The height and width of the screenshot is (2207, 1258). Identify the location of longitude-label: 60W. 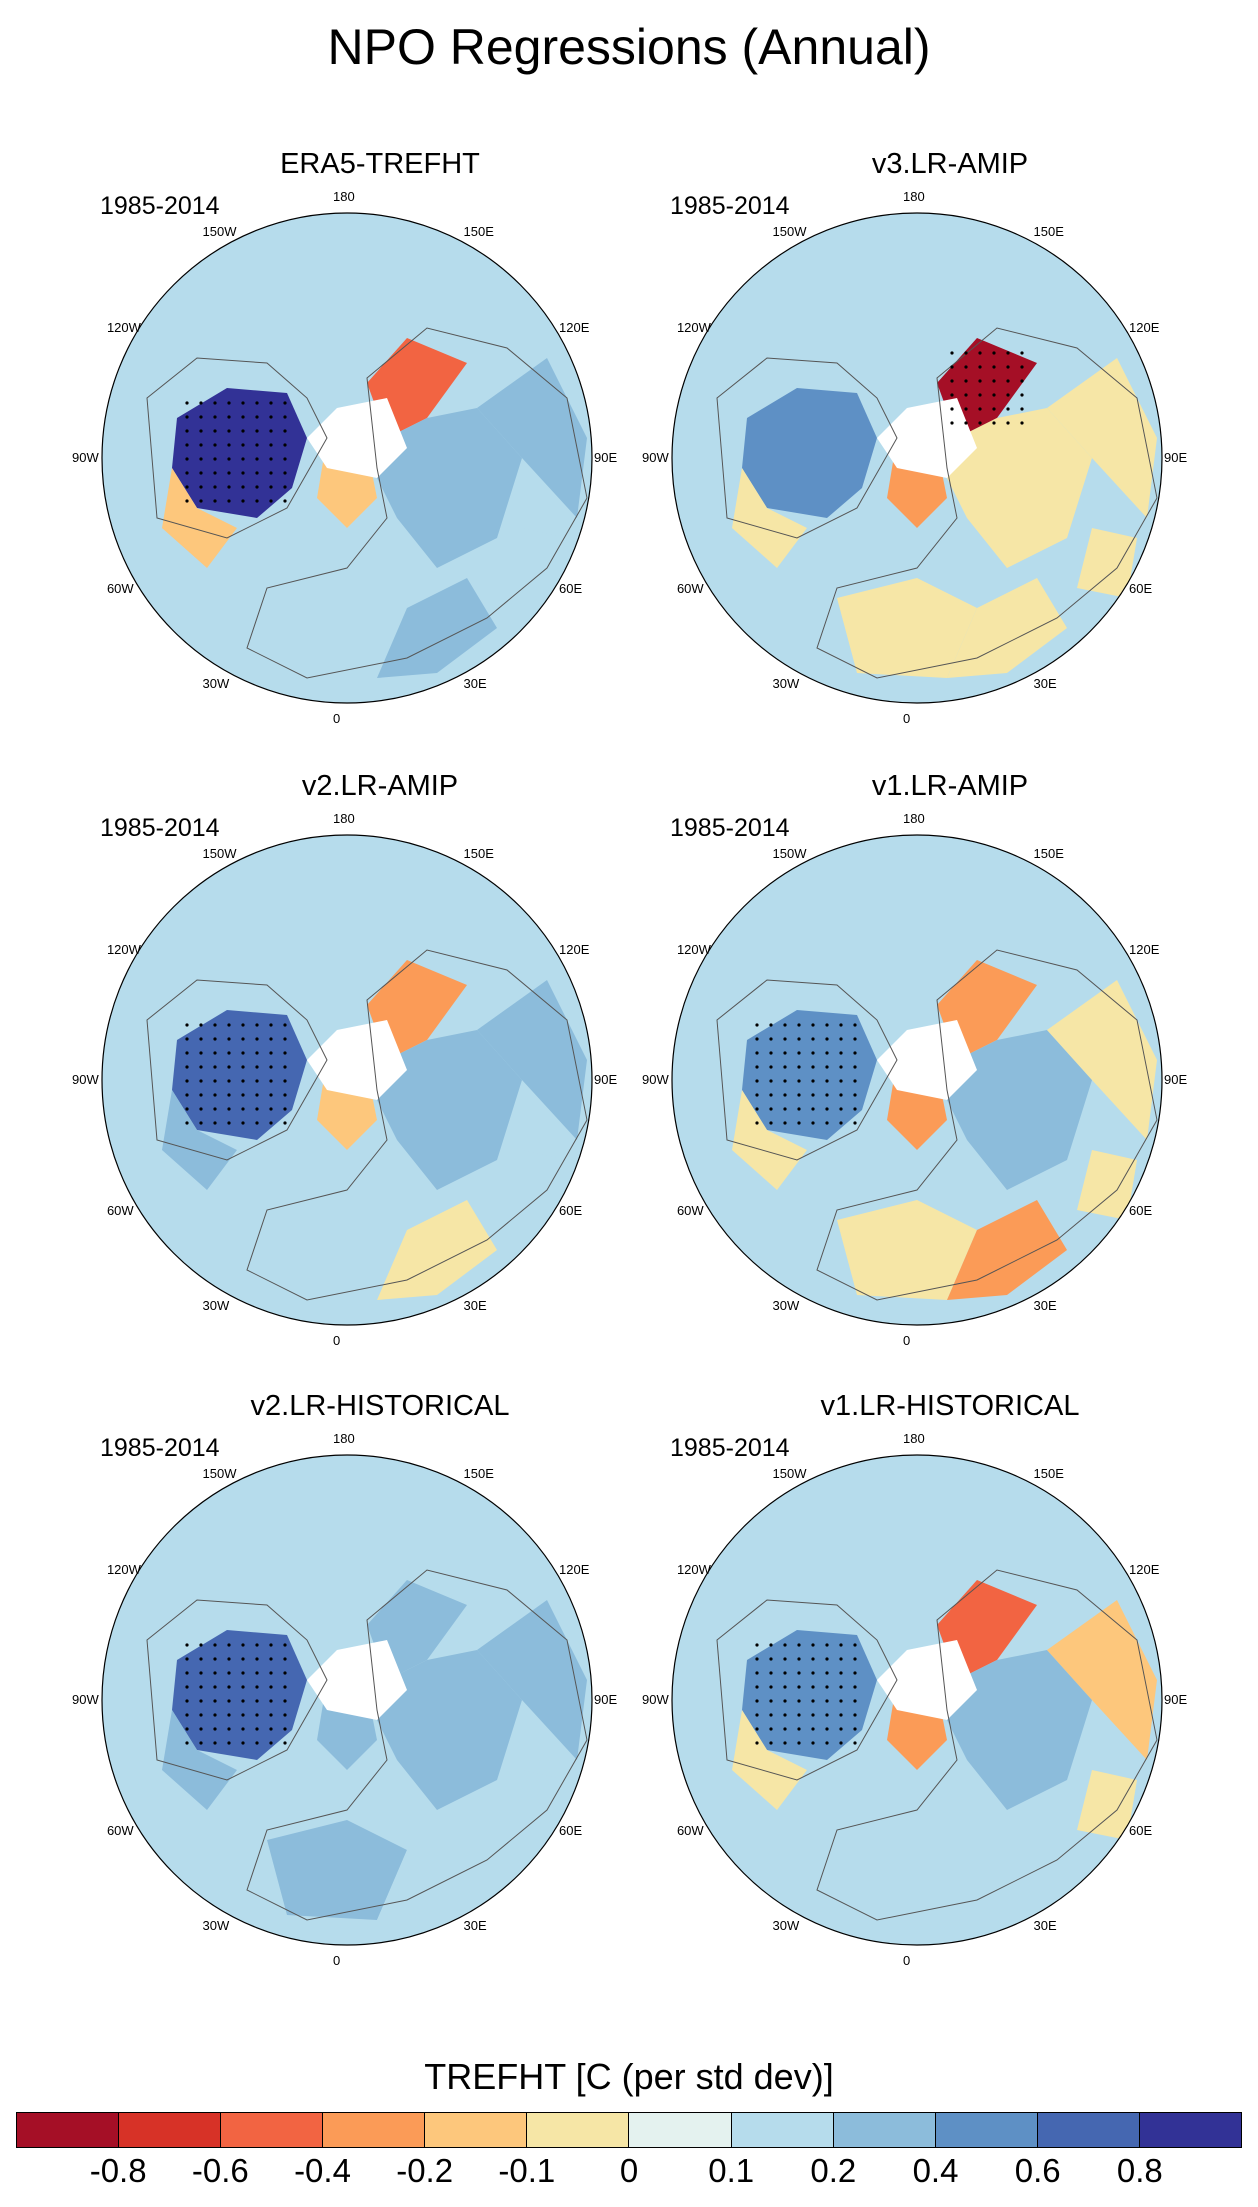
(690, 1830).